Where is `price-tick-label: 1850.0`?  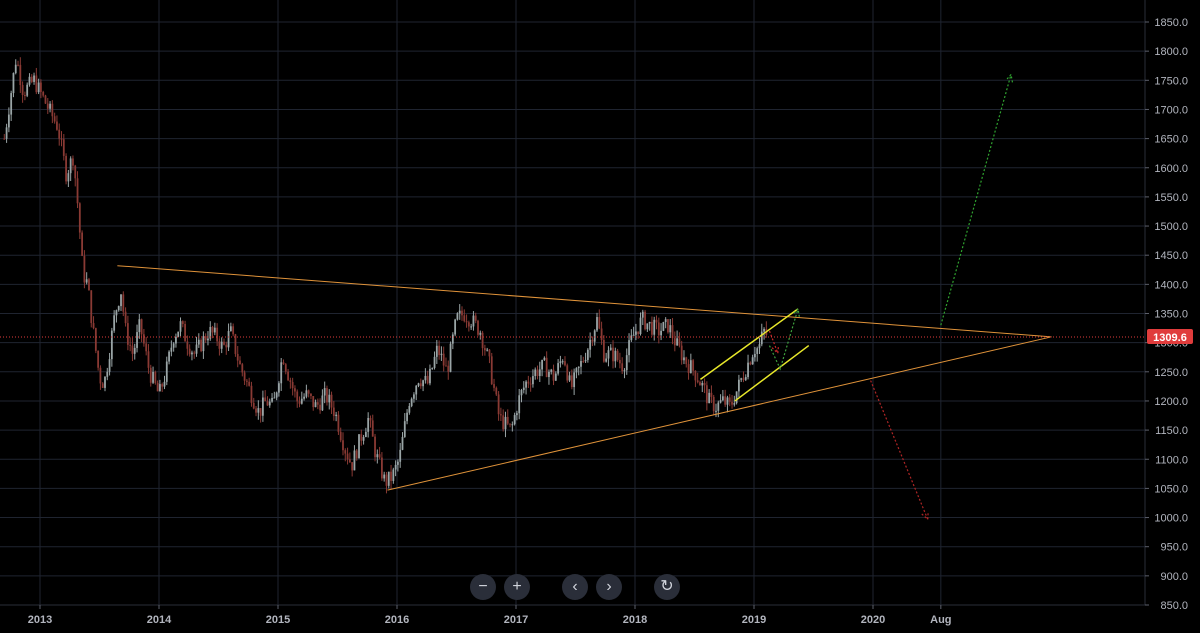 price-tick-label: 1850.0 is located at coordinates (1171, 23).